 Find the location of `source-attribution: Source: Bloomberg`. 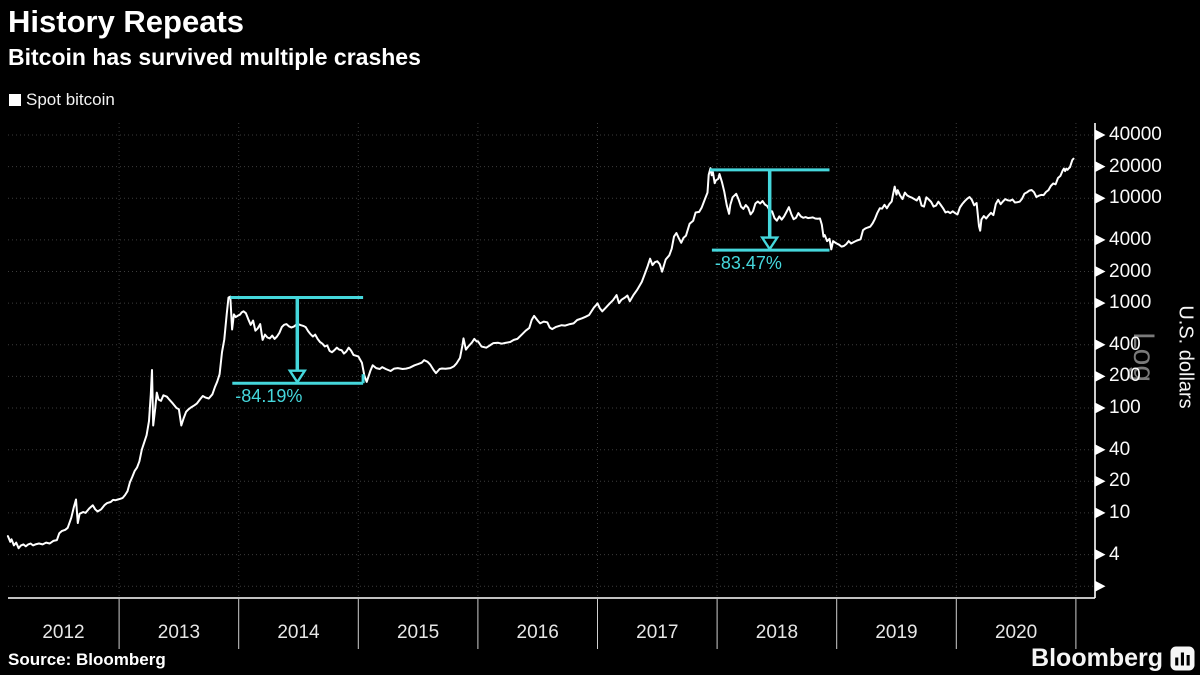

source-attribution: Source: Bloomberg is located at coordinates (87, 659).